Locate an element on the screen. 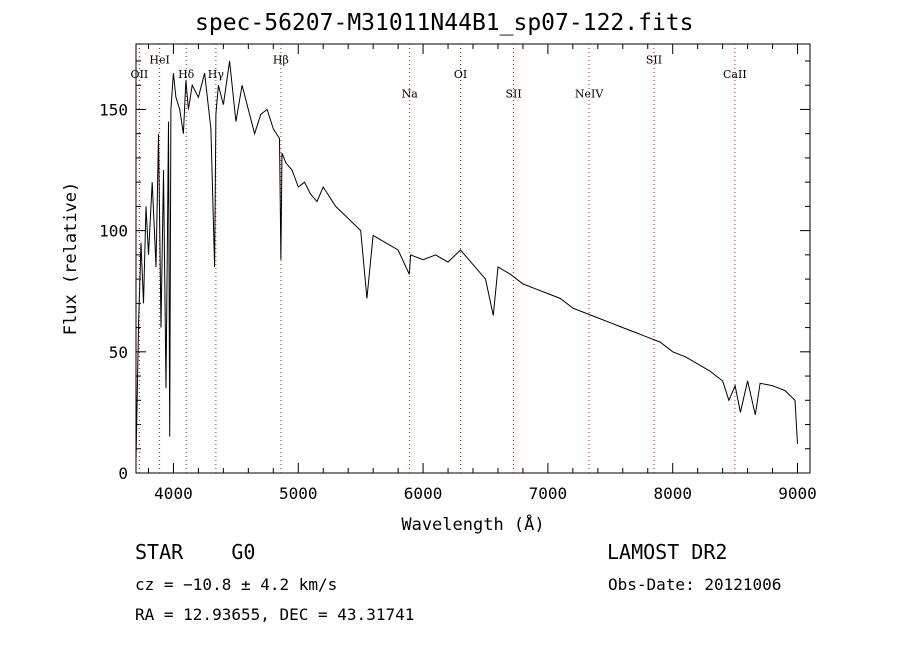 The width and height of the screenshot is (900, 650). x-tick-label: 4000 is located at coordinates (173, 493).